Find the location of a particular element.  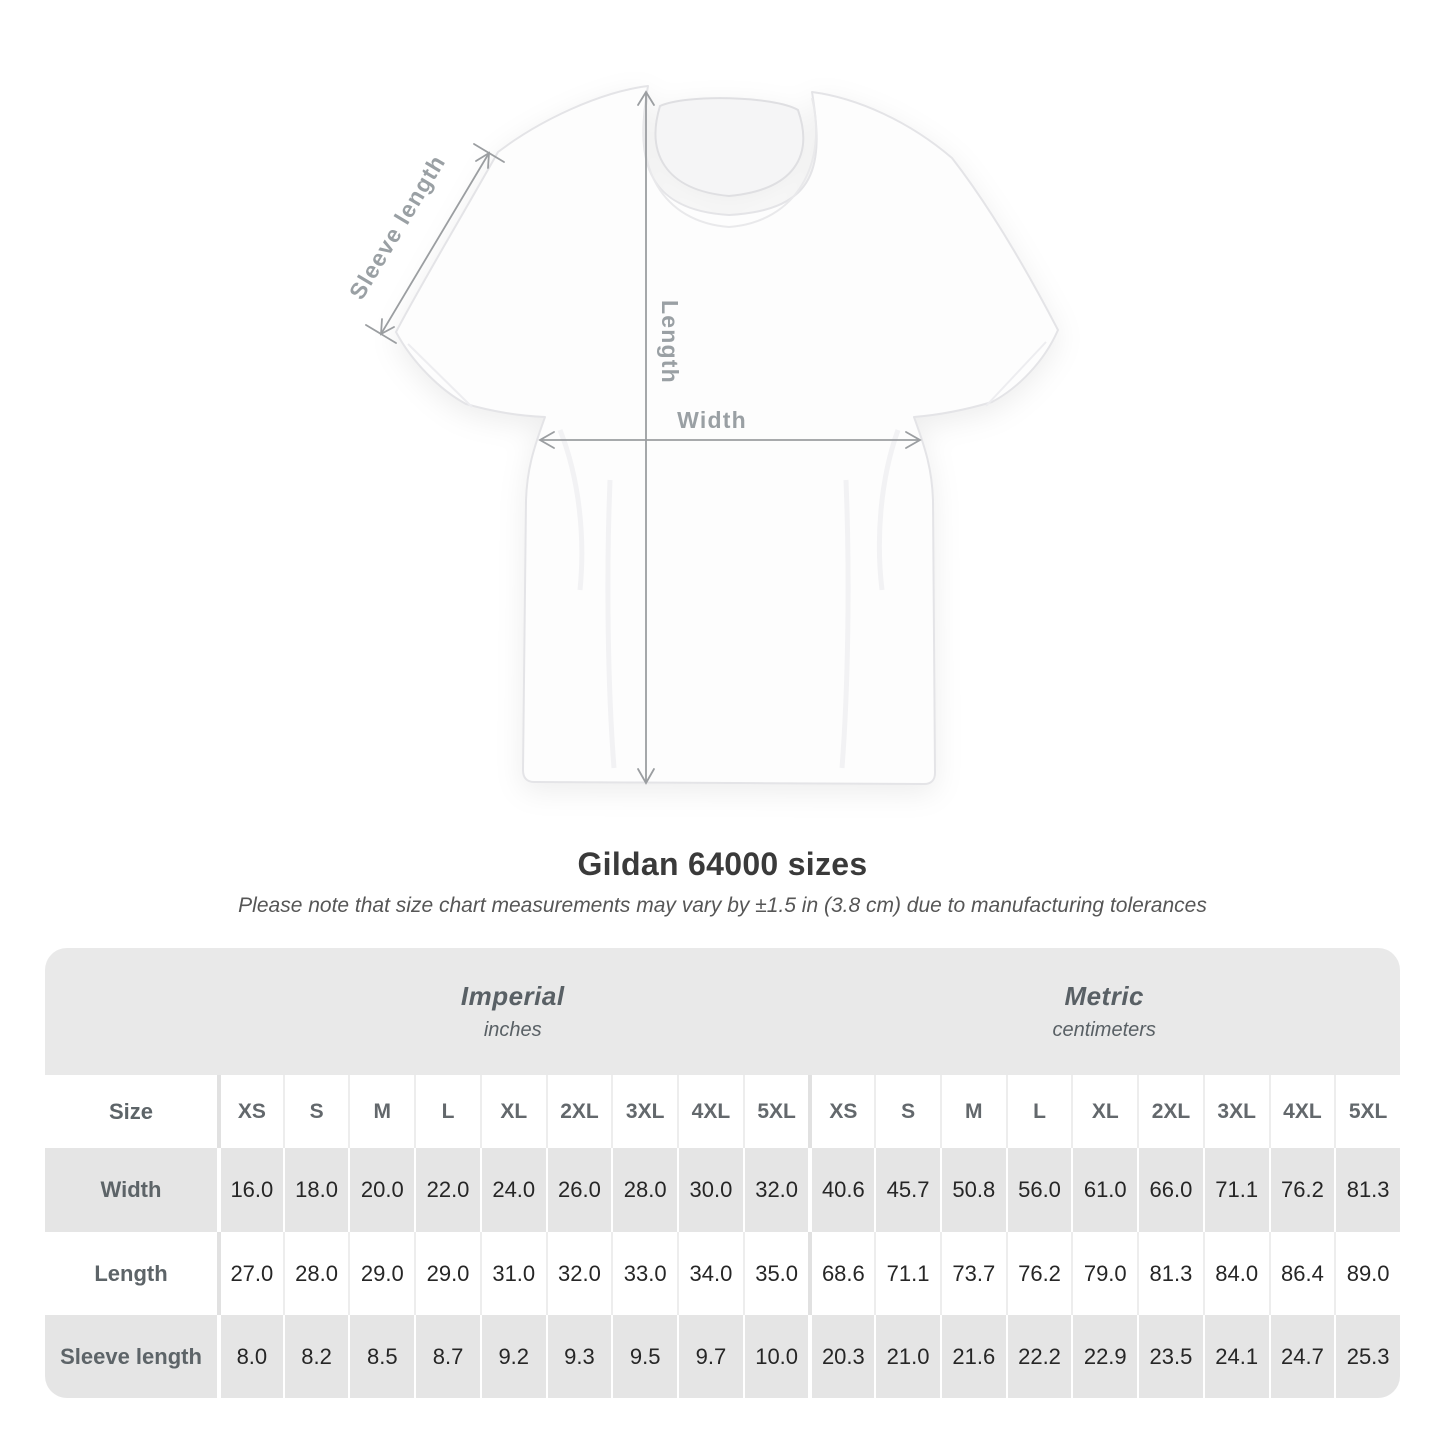

value-cell: 10.0 is located at coordinates (775, 1356).